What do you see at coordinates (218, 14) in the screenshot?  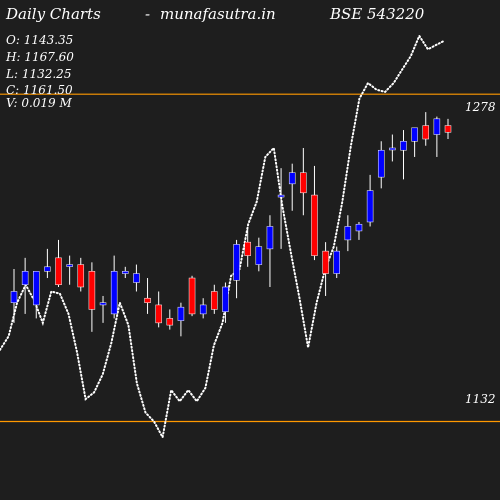 I see `site-name: munafasutra.in` at bounding box center [218, 14].